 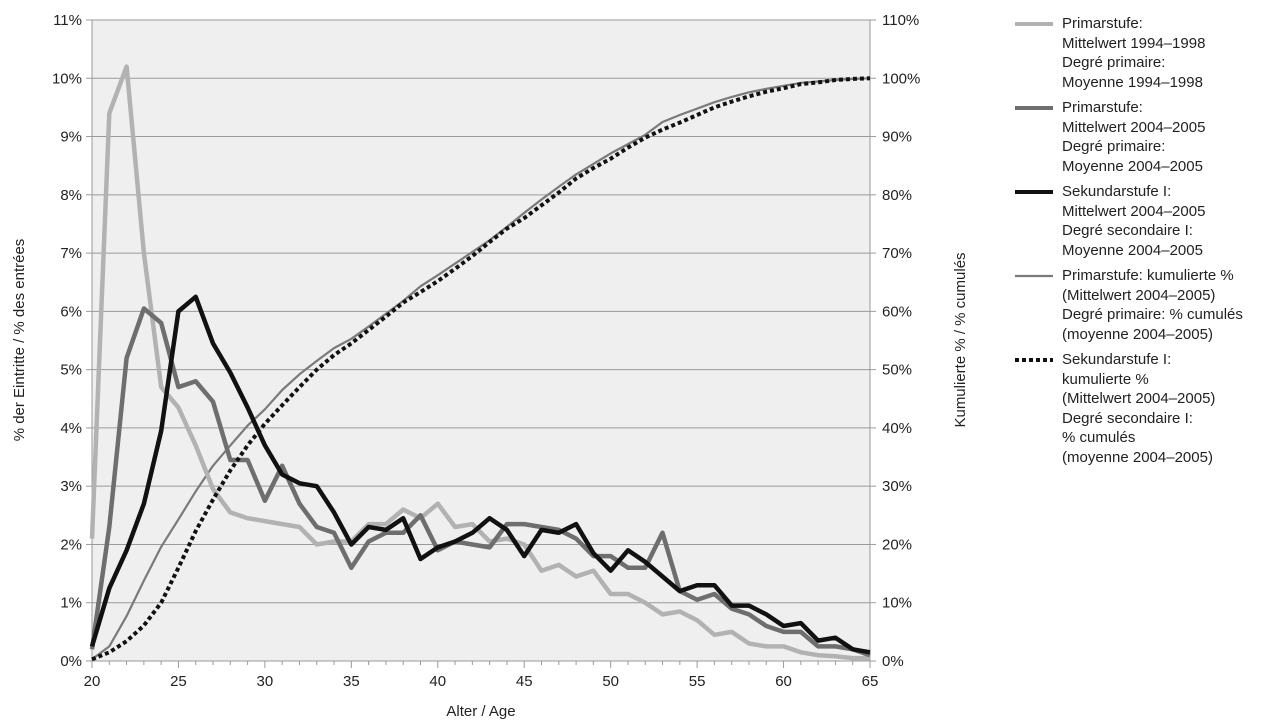 What do you see at coordinates (524, 681) in the screenshot?
I see `x-tick-label: 45` at bounding box center [524, 681].